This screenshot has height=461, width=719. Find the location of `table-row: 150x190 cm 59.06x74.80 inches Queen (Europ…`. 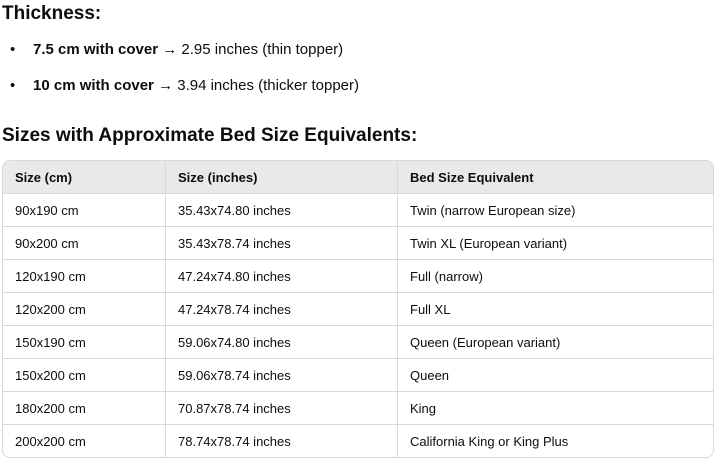

table-row: 150x190 cm 59.06x74.80 inches Queen (Europ… is located at coordinates (358, 342).